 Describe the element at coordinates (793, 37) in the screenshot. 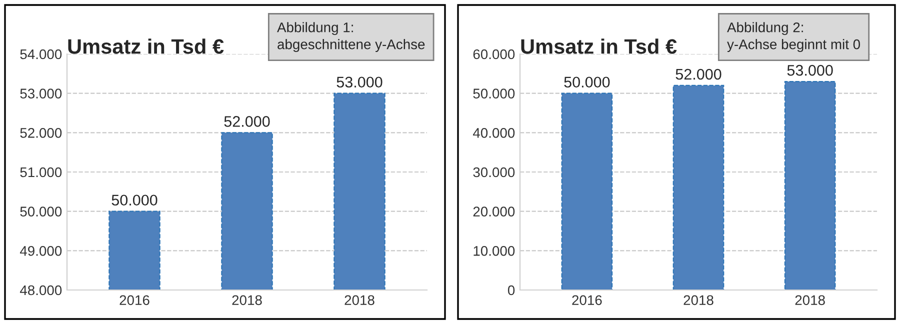

I see `text: Abbildung 2: y-Achse beginnt mit 0` at that location.